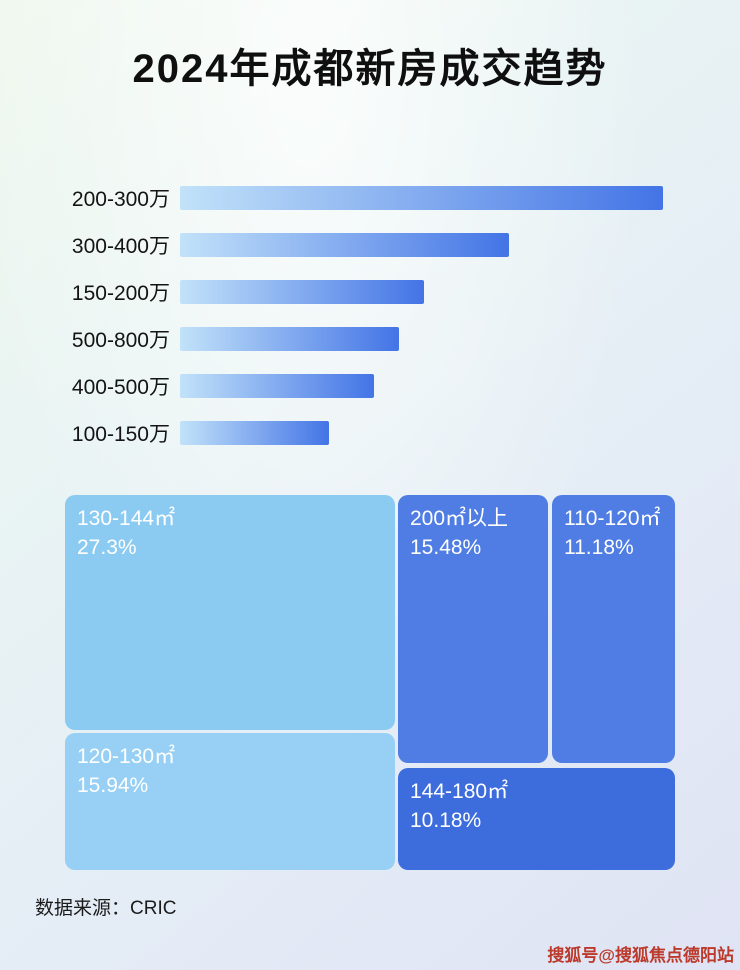  What do you see at coordinates (120, 434) in the screenshot?
I see `bar-category-label: 100-150万` at bounding box center [120, 434].